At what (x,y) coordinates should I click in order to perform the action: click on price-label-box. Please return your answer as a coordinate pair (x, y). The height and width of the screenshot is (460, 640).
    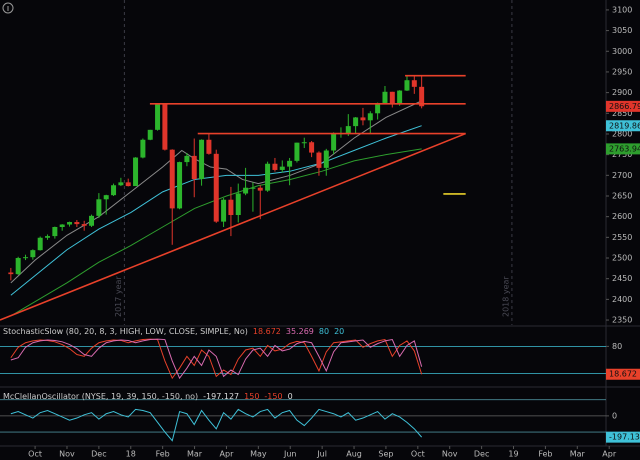
    Looking at the image, I should click on (623, 106).